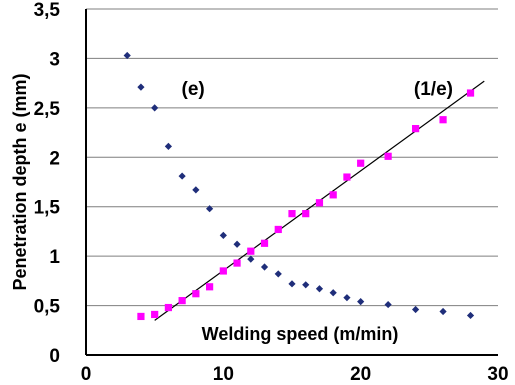  Describe the element at coordinates (47, 208) in the screenshot. I see `y-tick-label: 1,5` at that location.